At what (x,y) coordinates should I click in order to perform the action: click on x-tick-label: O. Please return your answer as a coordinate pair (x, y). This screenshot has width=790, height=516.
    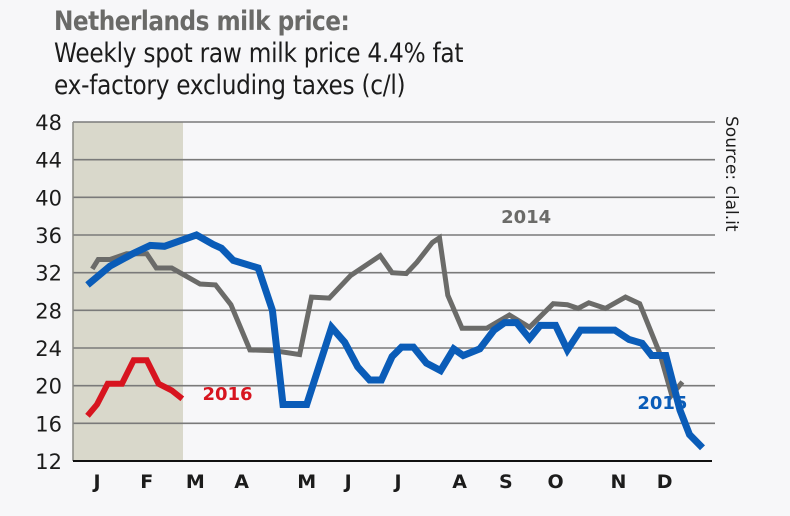
    Looking at the image, I should click on (556, 482).